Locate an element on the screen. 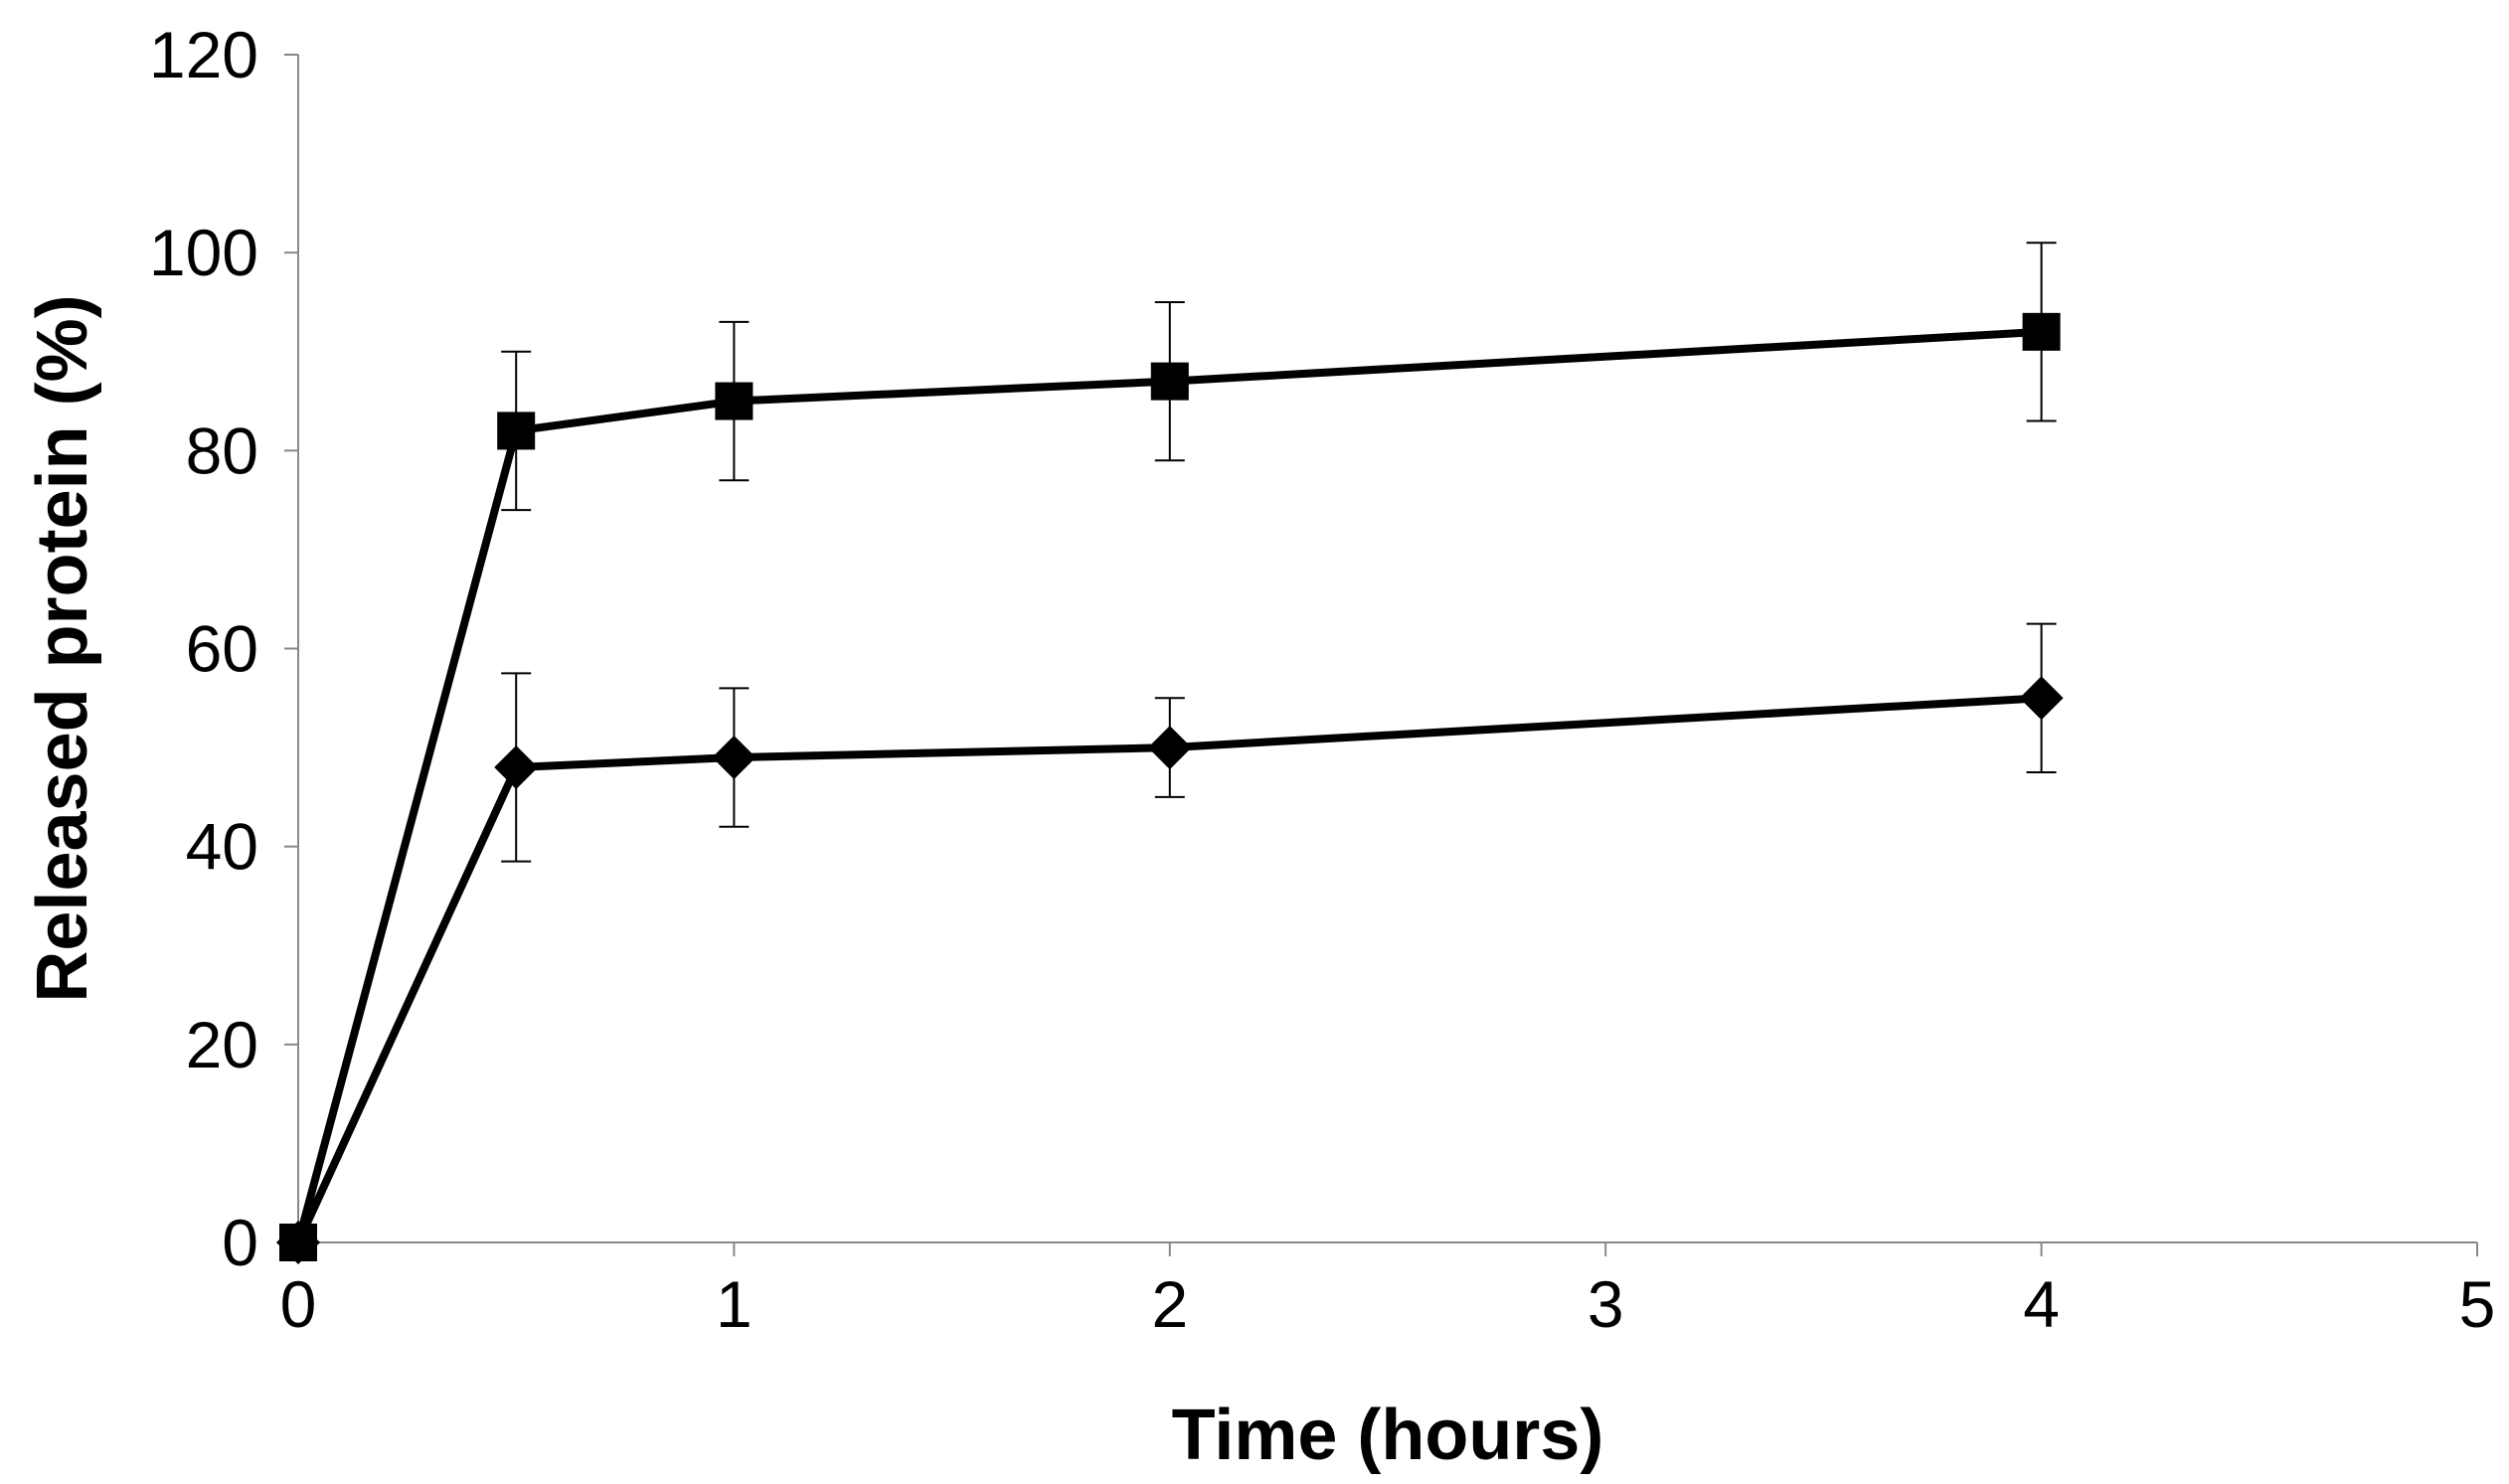 The width and height of the screenshot is (2509, 1484). x-tick-label: 4 is located at coordinates (2041, 1304).